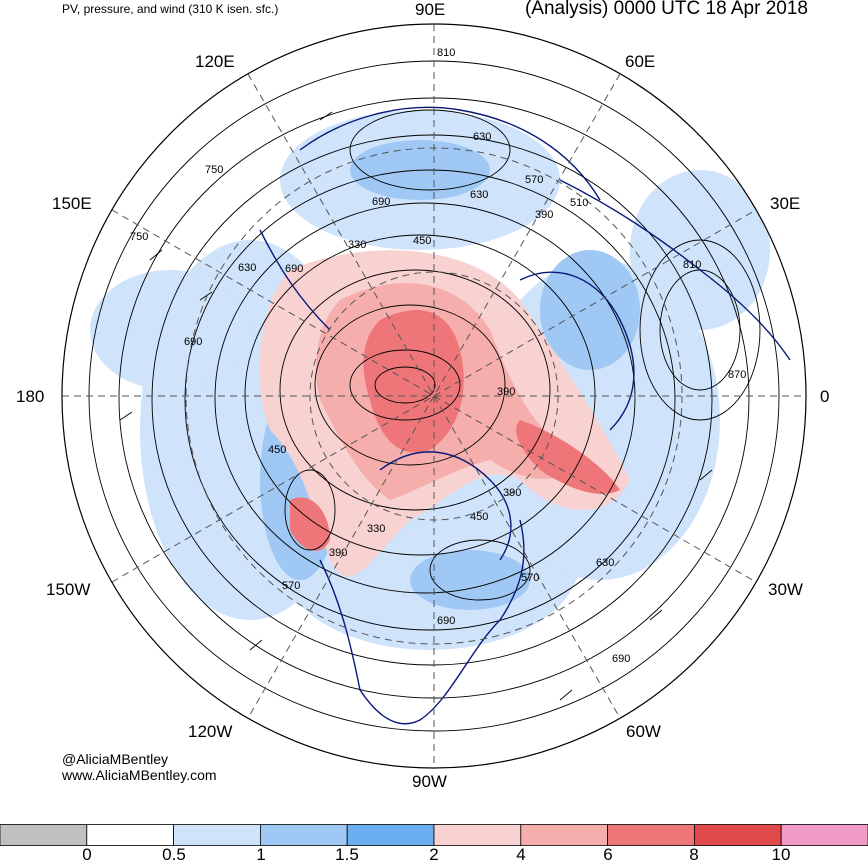  What do you see at coordinates (261, 854) in the screenshot?
I see `colorbar-tick-label: 1` at bounding box center [261, 854].